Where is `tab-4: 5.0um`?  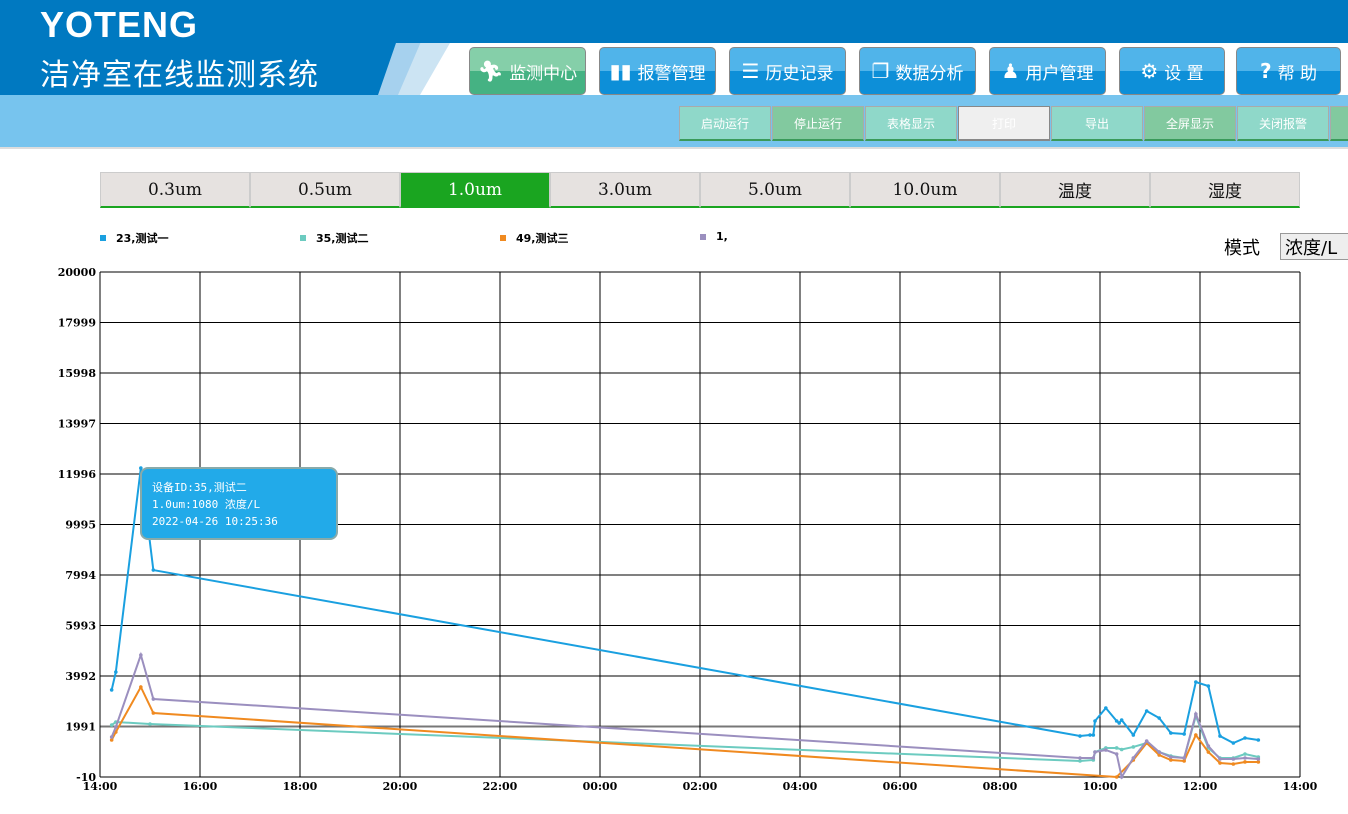
tab-4: 5.0um is located at coordinates (775, 190).